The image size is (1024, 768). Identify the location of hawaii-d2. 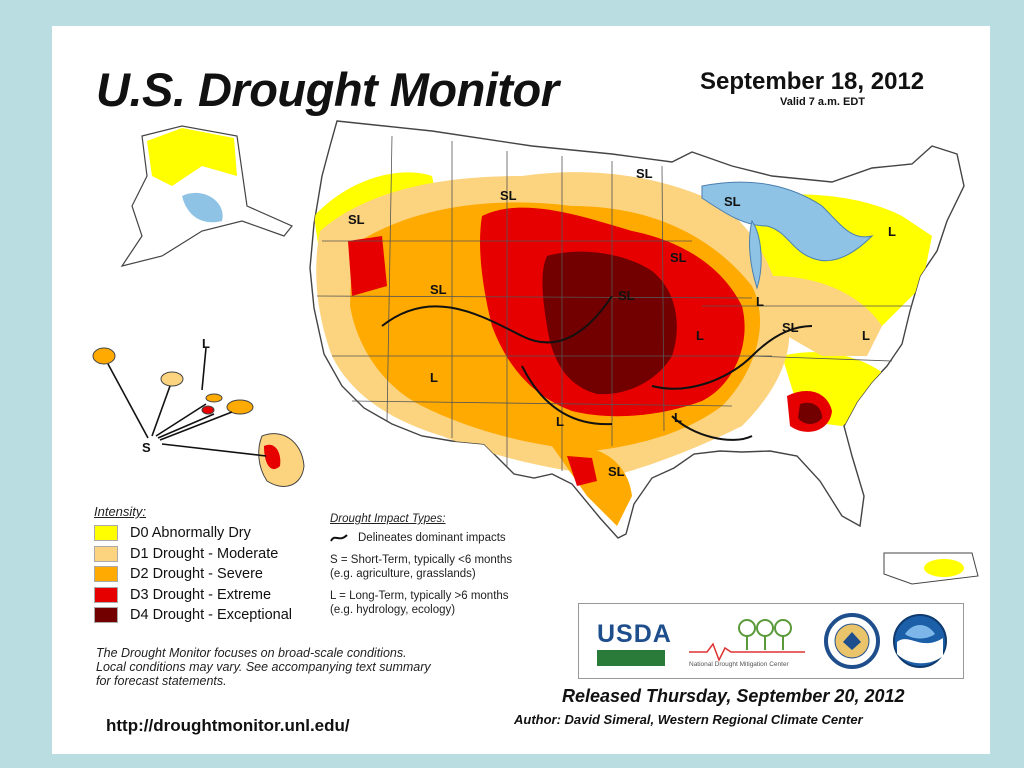
(272, 457).